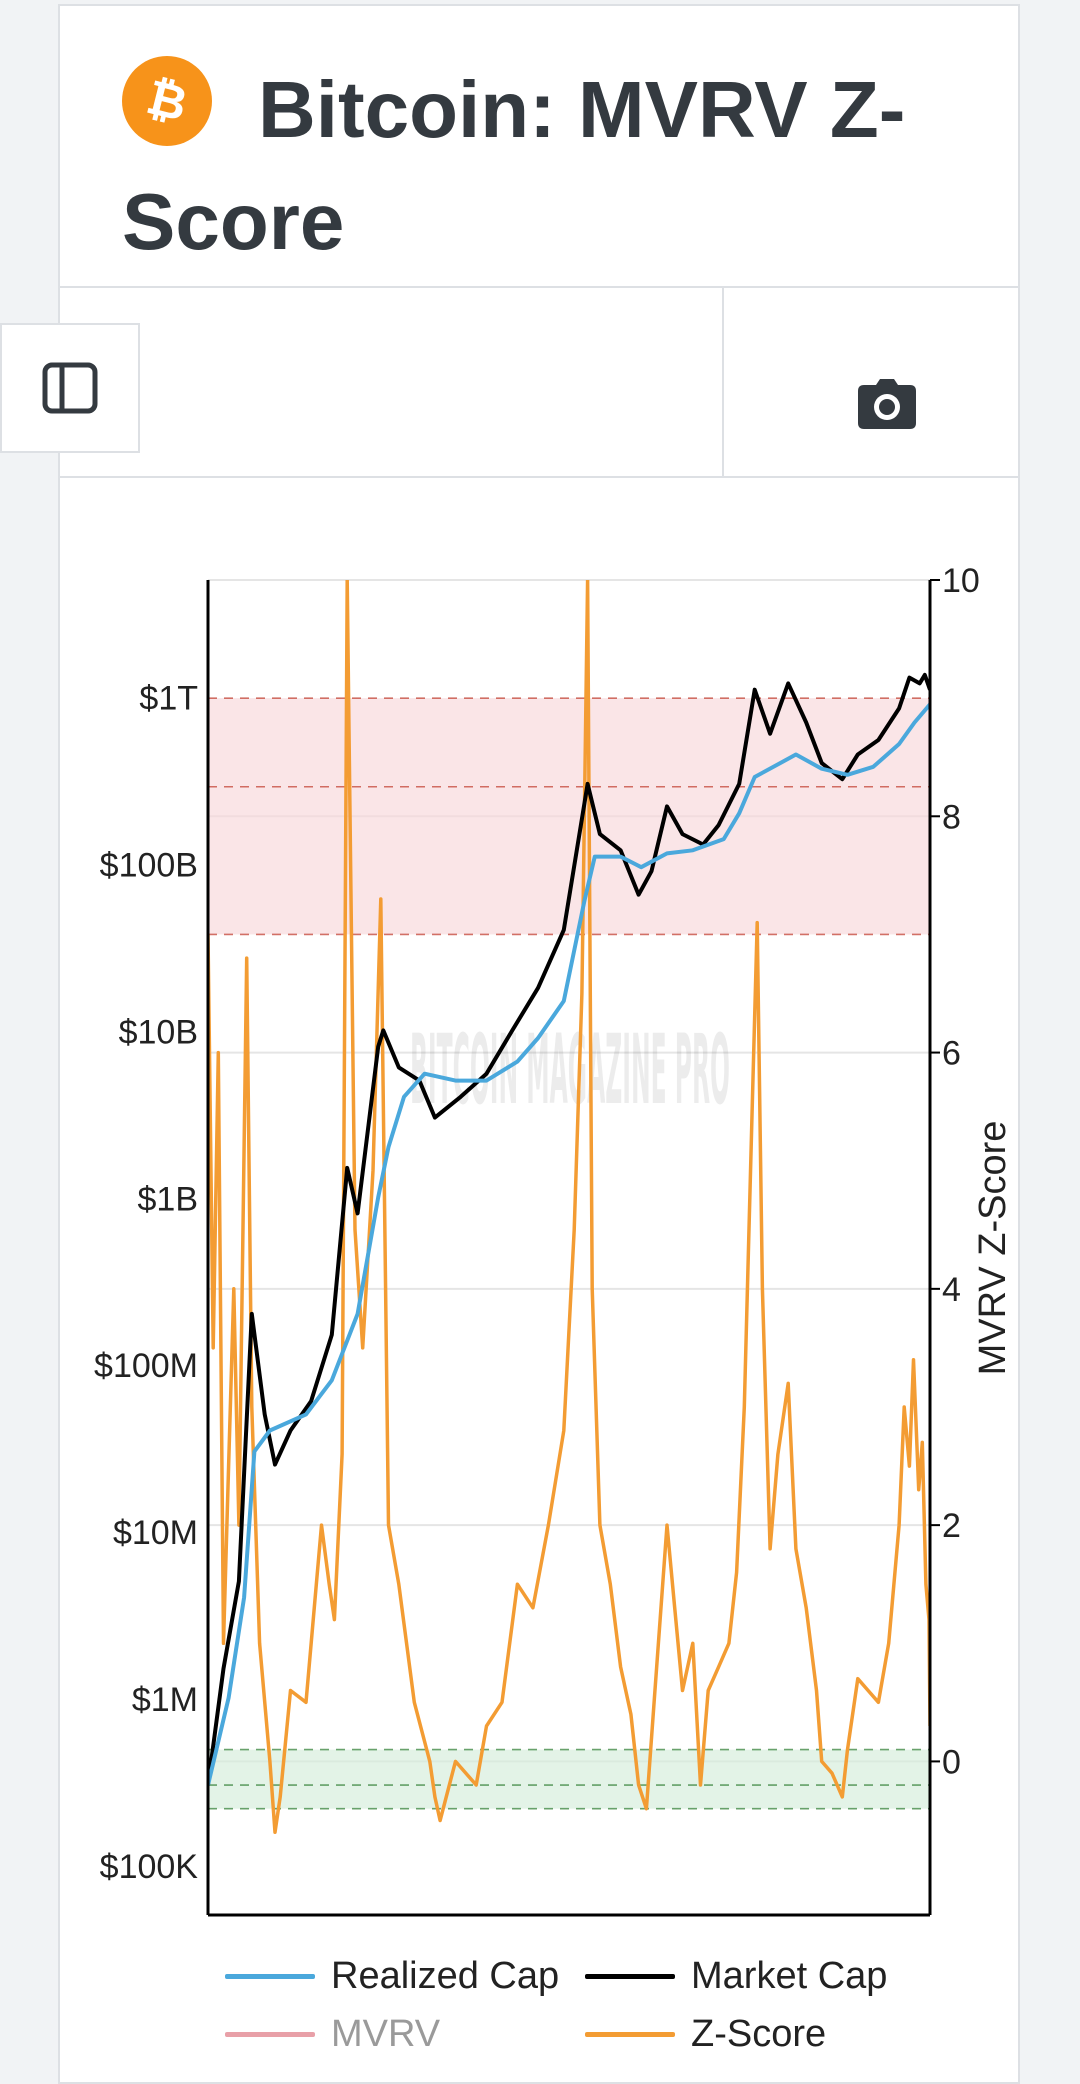  I want to click on legend-label-market-cap: Market Cap, so click(789, 1976).